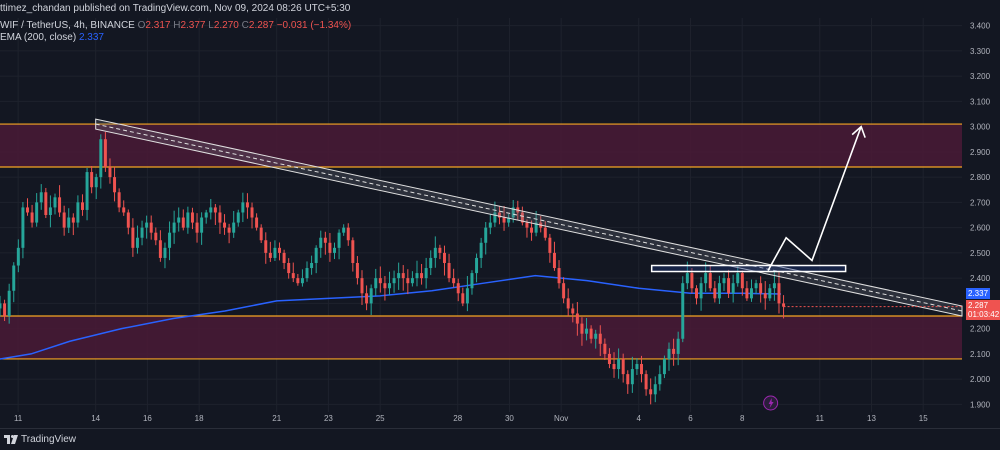 The width and height of the screenshot is (1000, 450). Describe the element at coordinates (858, 131) in the screenshot. I see `projection-arrowhead` at that location.